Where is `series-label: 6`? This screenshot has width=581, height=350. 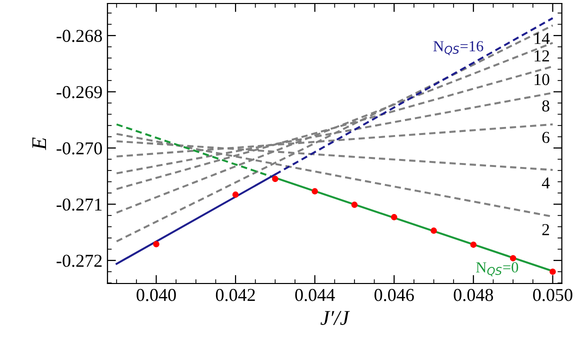
series-label: 6 is located at coordinates (546, 138).